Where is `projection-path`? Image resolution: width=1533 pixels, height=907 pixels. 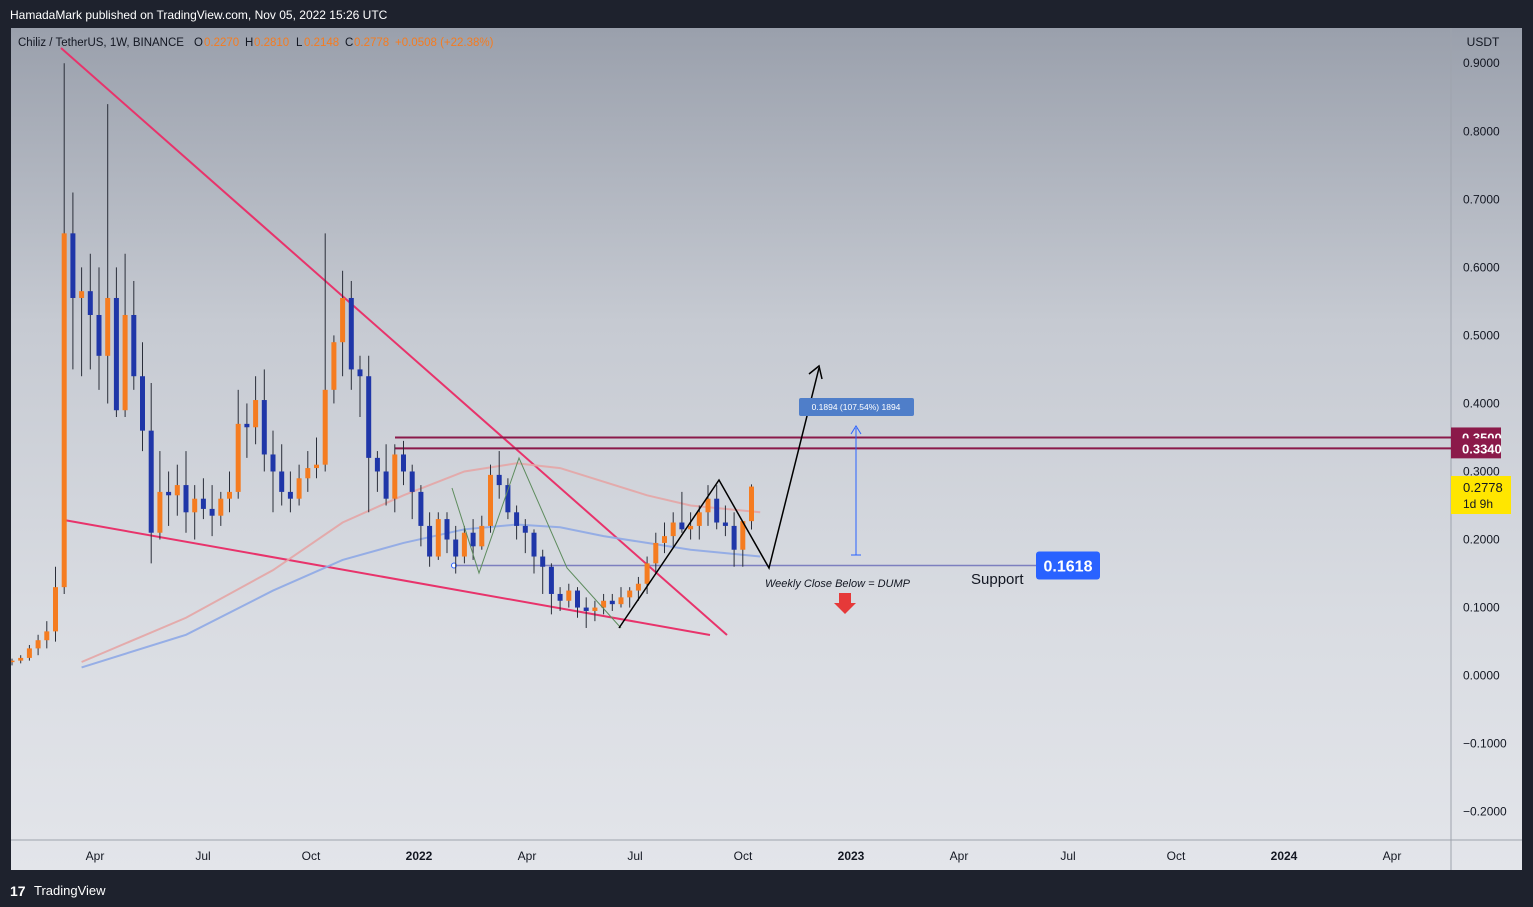 projection-path is located at coordinates (719, 498).